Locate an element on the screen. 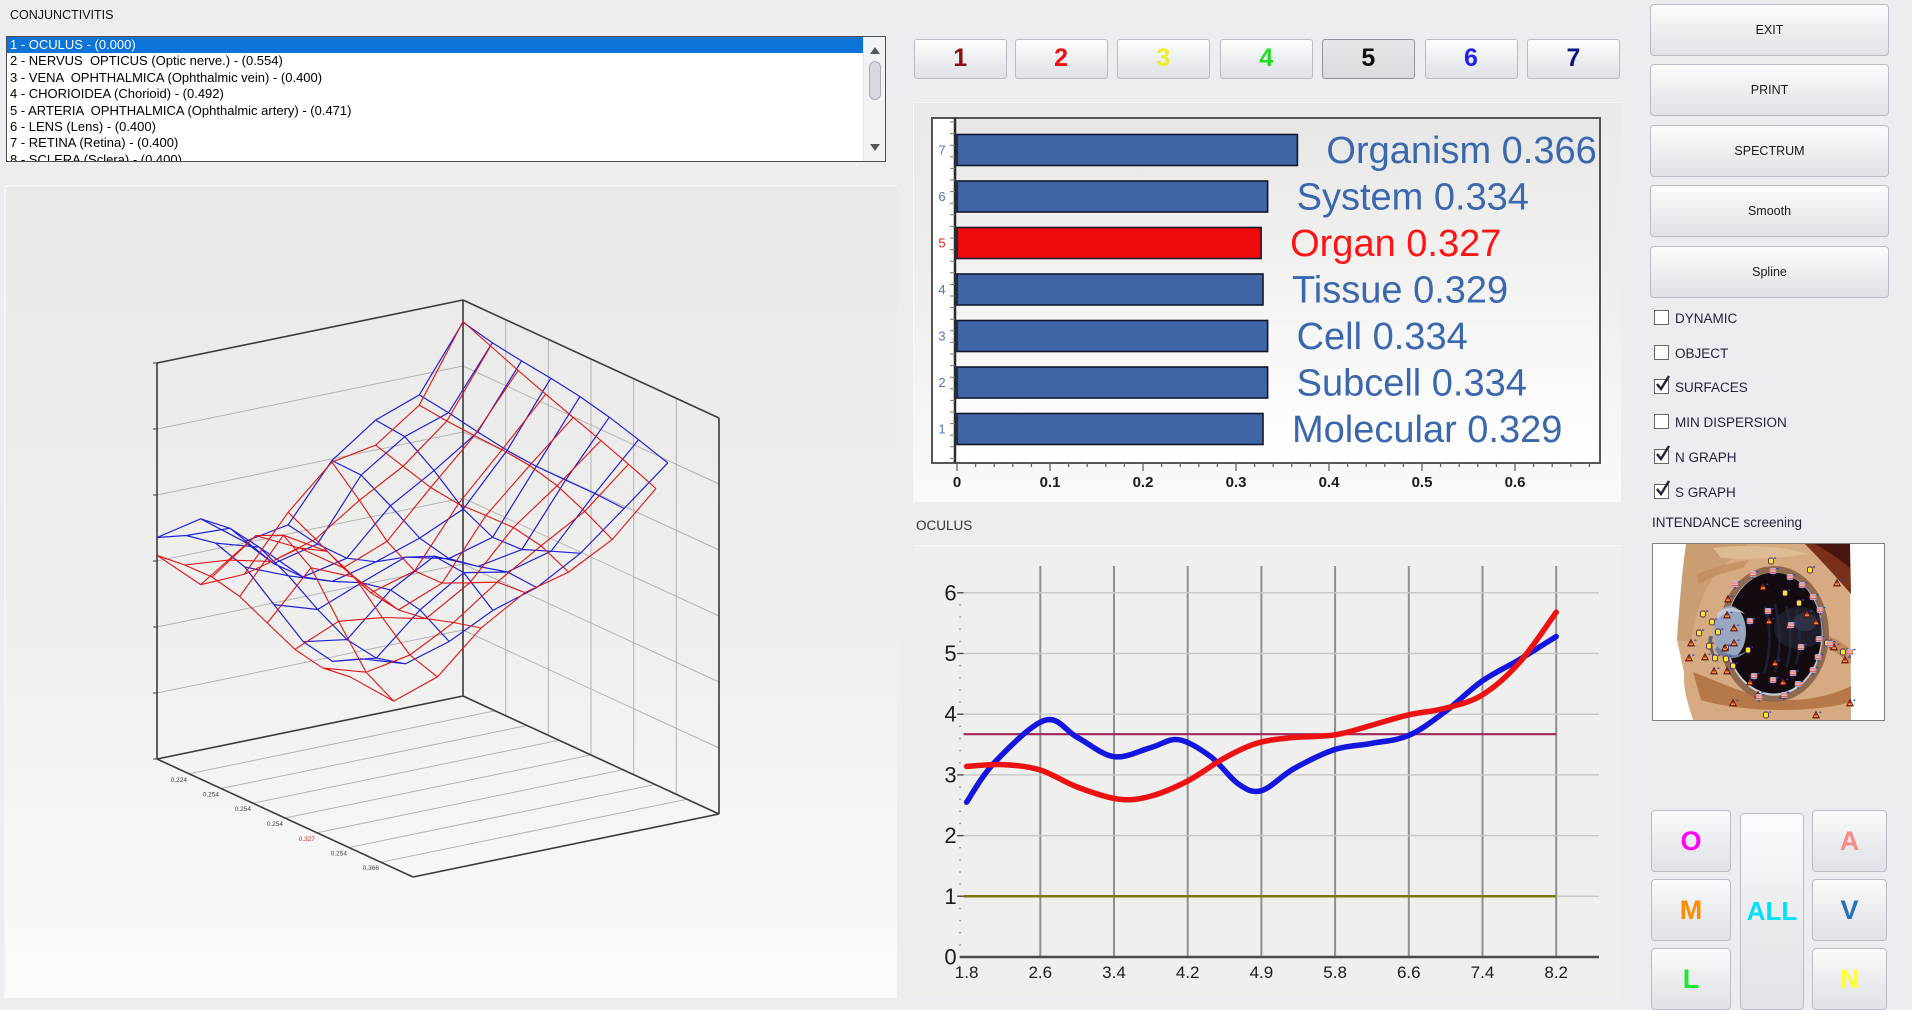 This screenshot has height=1010, width=1912. svg-text: 0.366 is located at coordinates (371, 868).